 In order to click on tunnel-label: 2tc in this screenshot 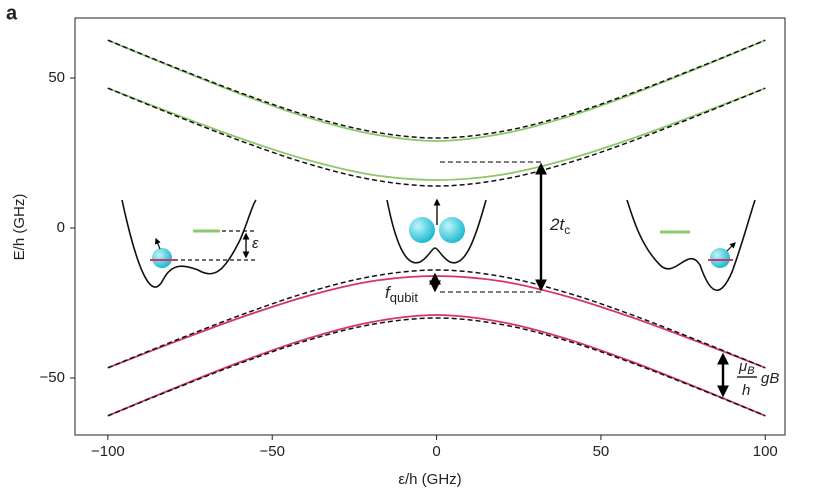, I will do `click(559, 226)`.